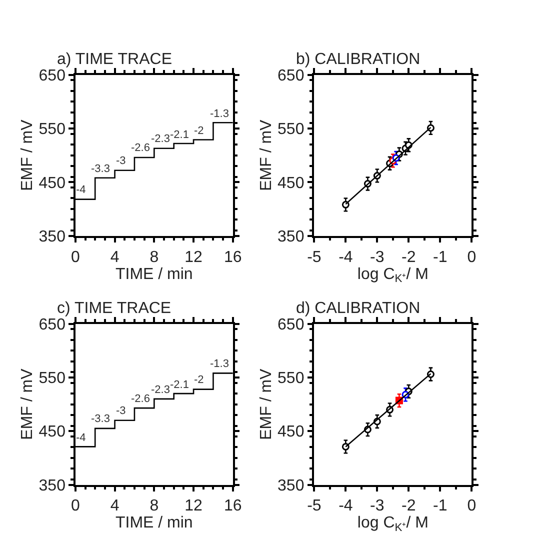 The image size is (544, 540). Describe the element at coordinates (114, 59) in the screenshot. I see `chart-title: a) TIME TRACE` at that location.